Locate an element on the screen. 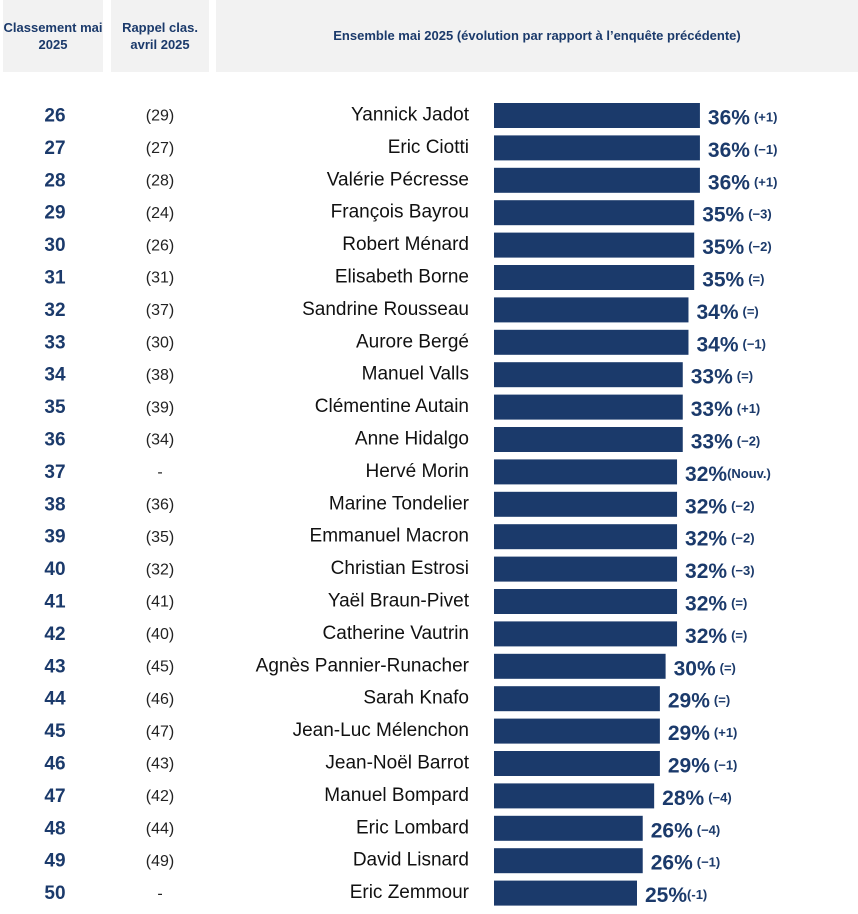 The height and width of the screenshot is (914, 858). rank-previous: (38) is located at coordinates (160, 375).